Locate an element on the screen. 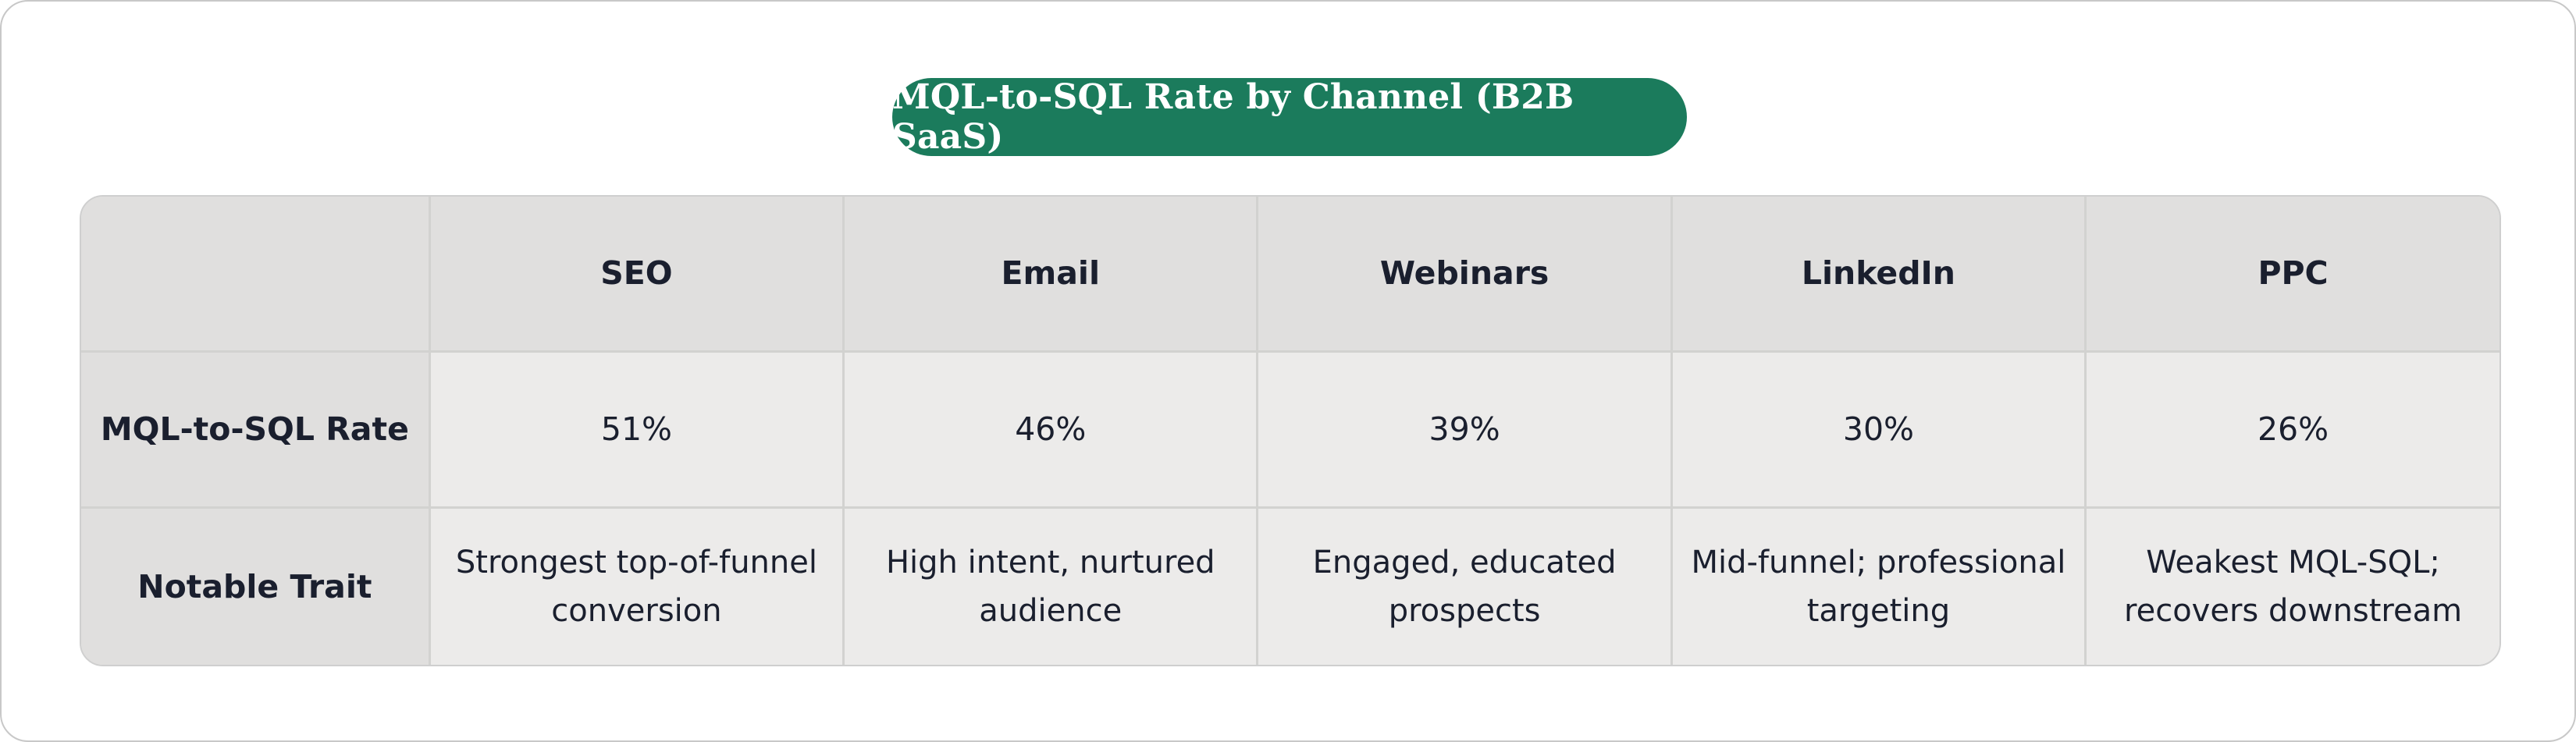 The height and width of the screenshot is (742, 2576). column-header-ppc: PPC is located at coordinates (2292, 275).